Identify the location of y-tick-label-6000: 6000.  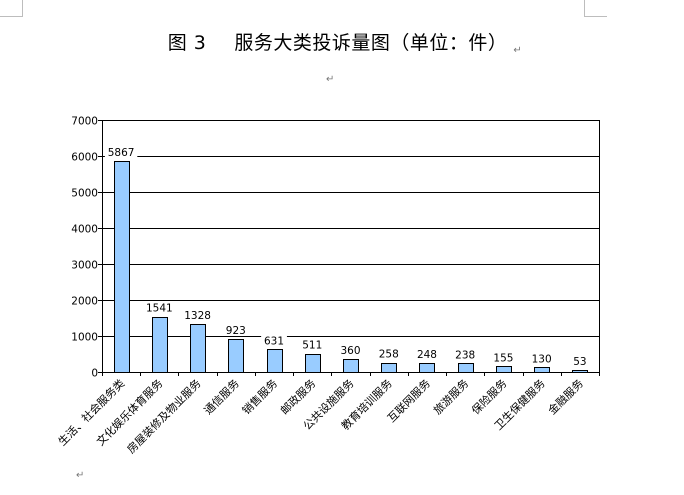
(84, 158).